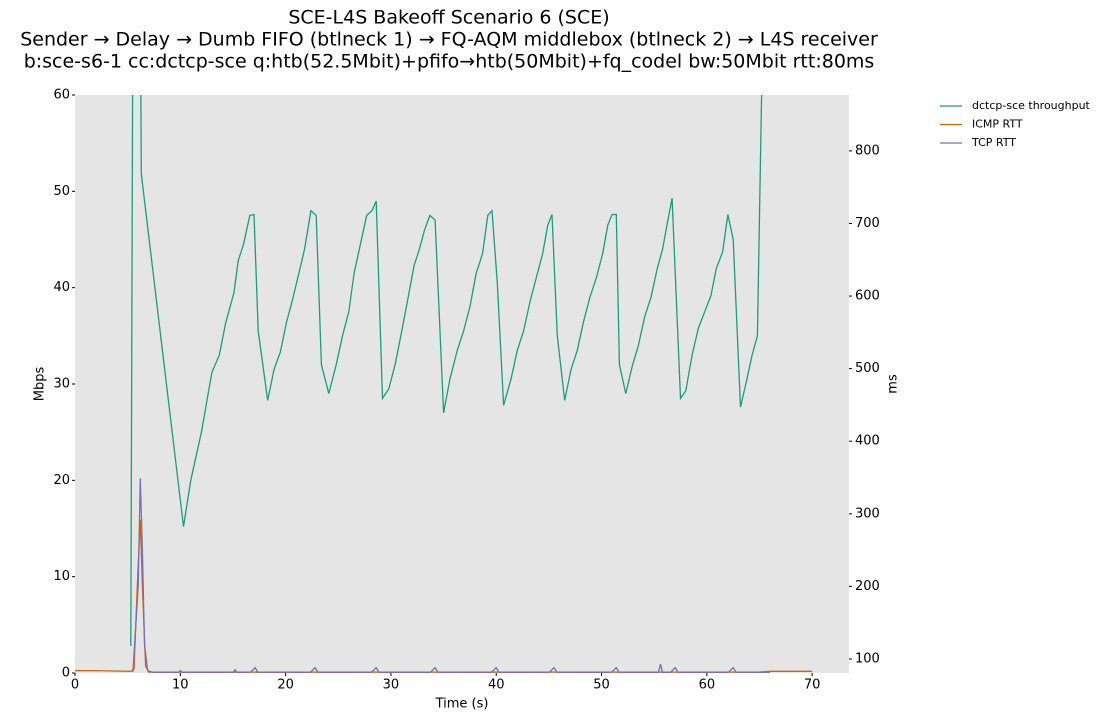  I want to click on x-tick-label: 40, so click(496, 685).